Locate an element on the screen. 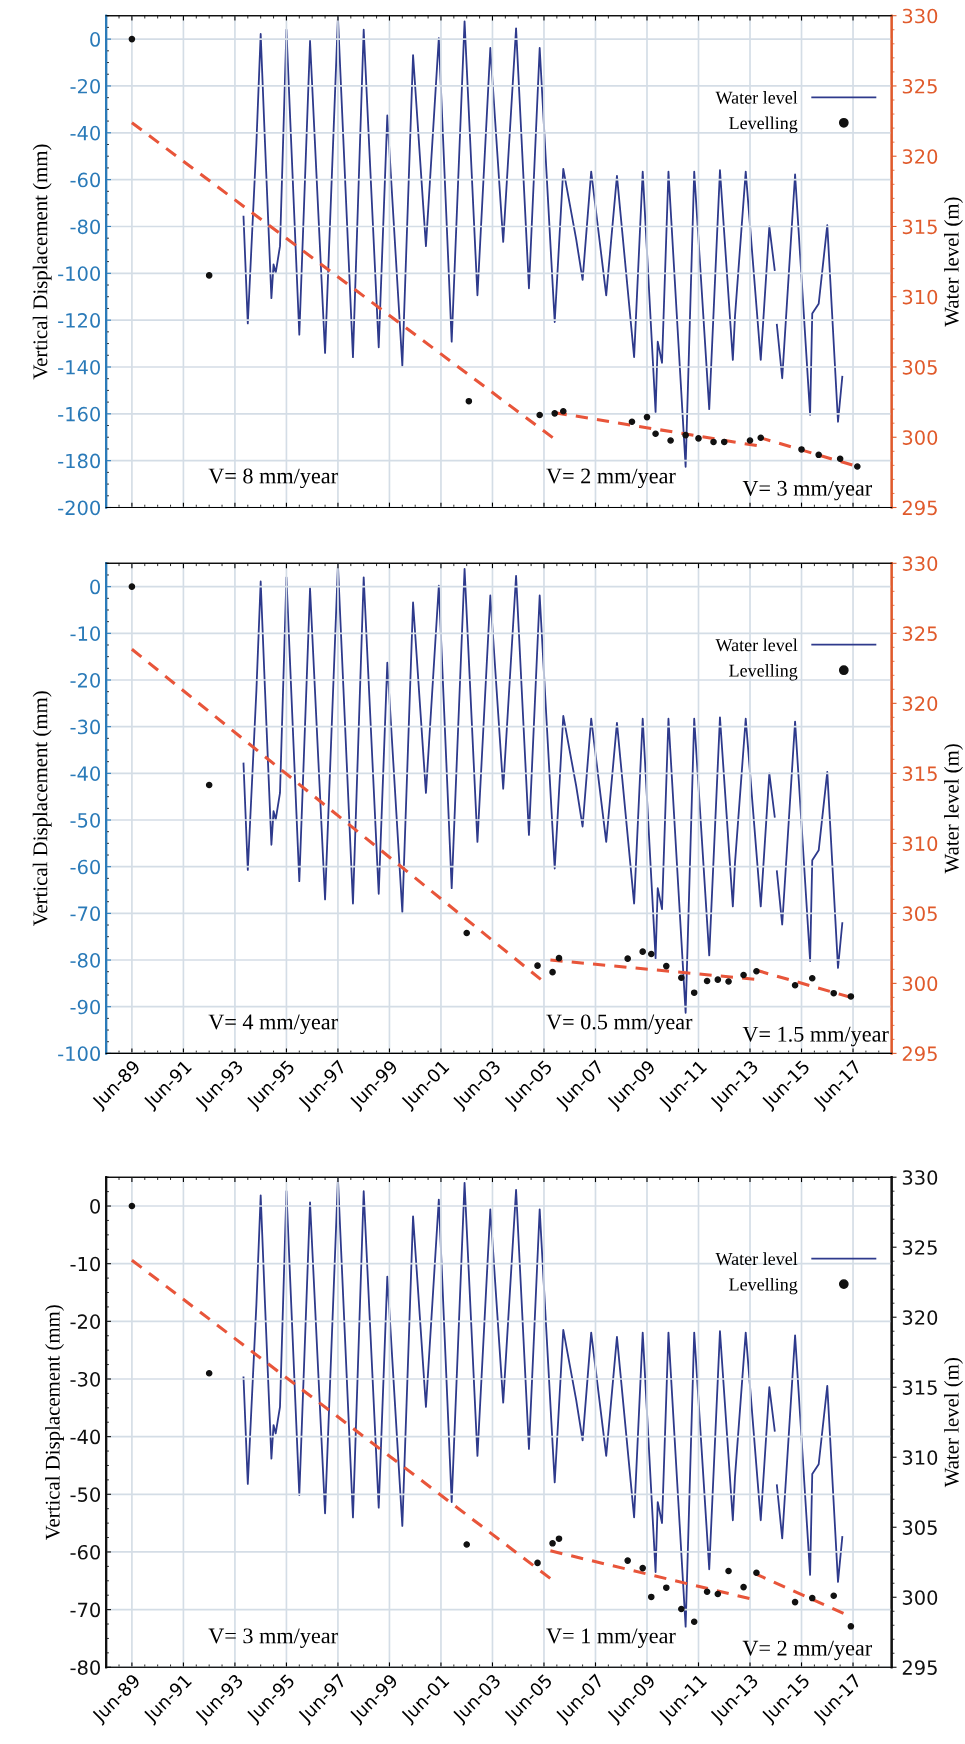 This screenshot has height=1744, width=965. annotation: V= 1 mm/year is located at coordinates (611, 1638).